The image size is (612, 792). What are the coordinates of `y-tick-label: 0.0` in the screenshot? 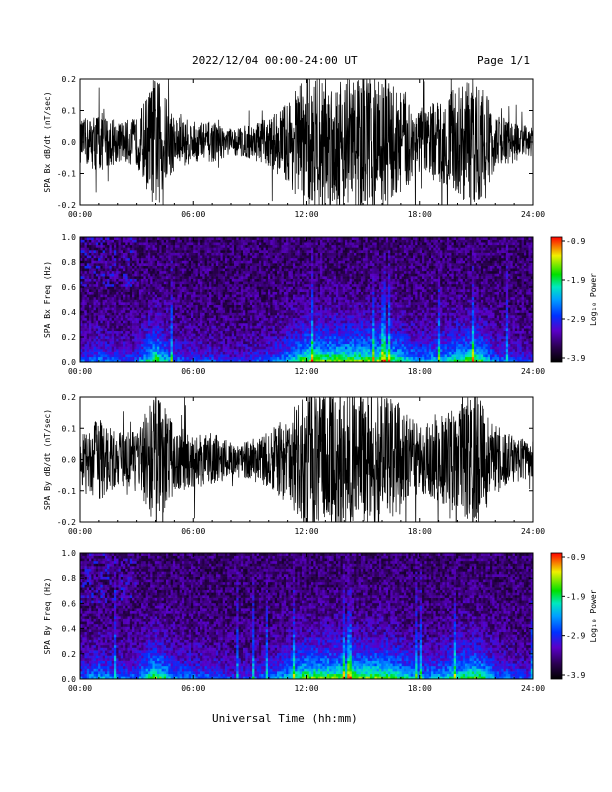 It's located at (69, 142).